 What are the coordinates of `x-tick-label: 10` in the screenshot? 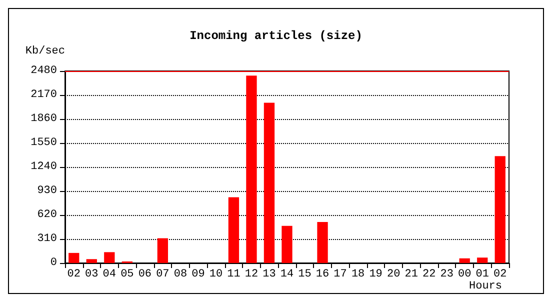 It's located at (216, 274).